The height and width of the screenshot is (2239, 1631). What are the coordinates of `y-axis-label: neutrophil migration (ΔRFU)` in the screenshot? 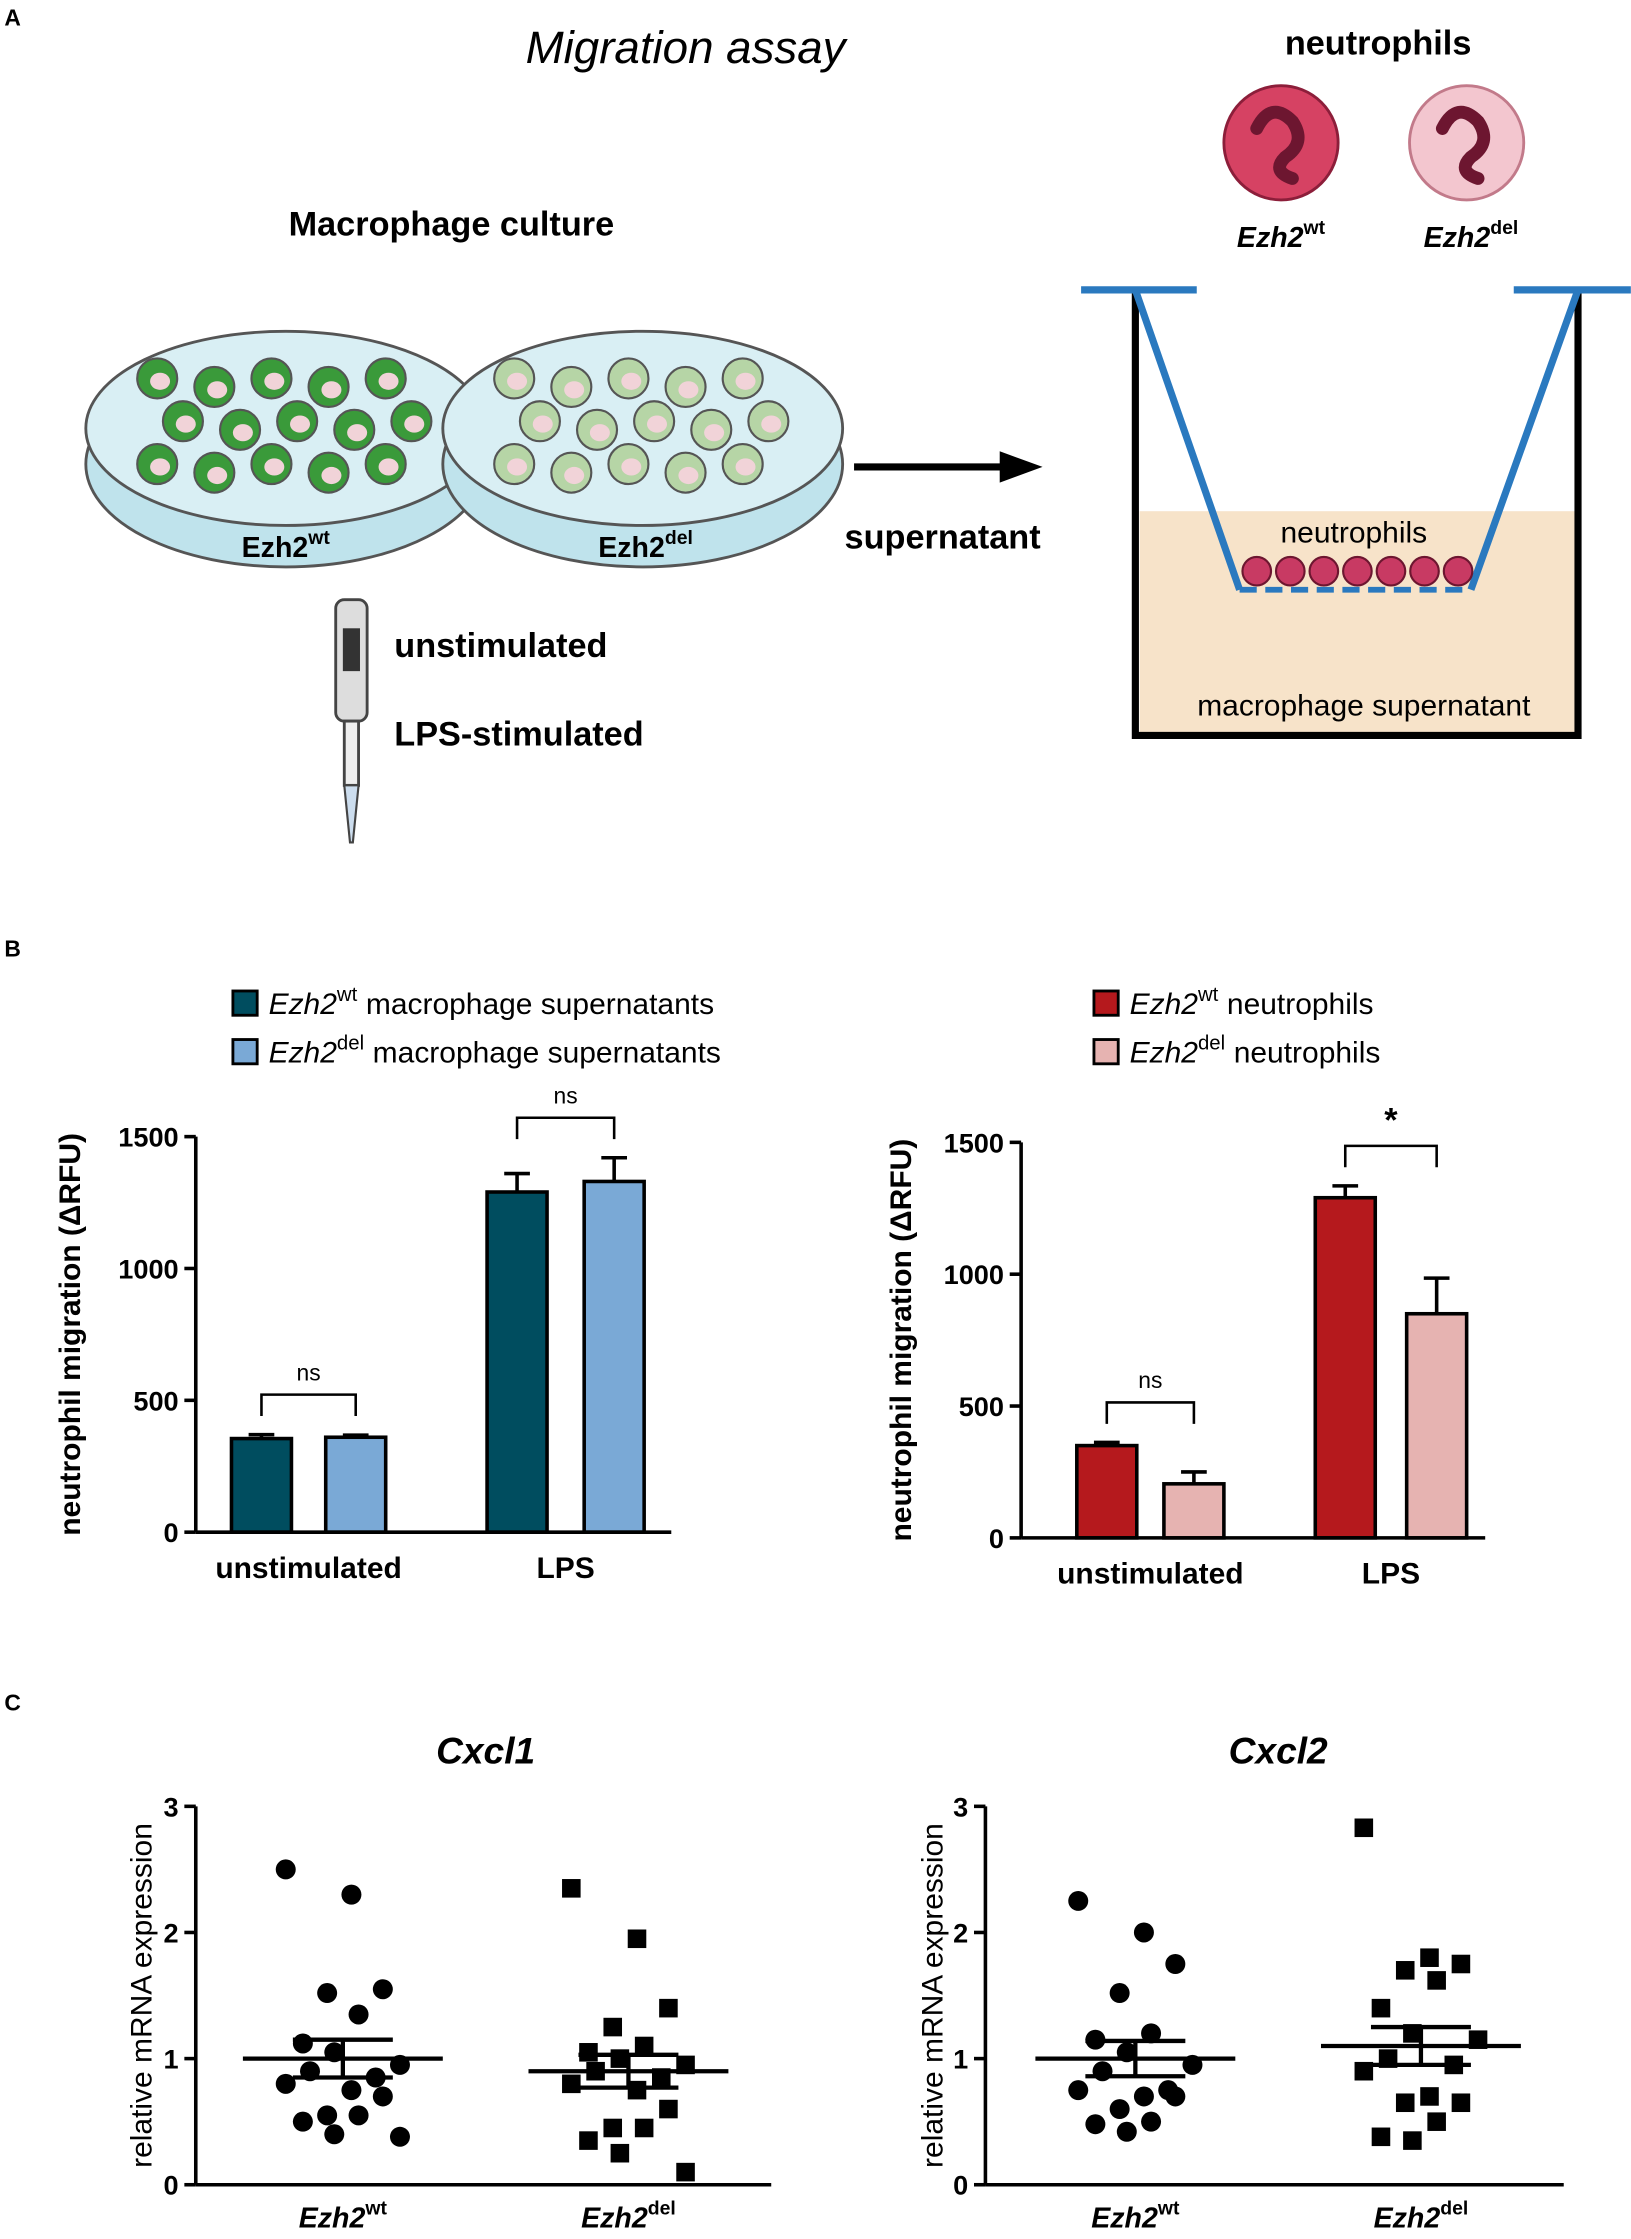 It's located at (70, 1334).